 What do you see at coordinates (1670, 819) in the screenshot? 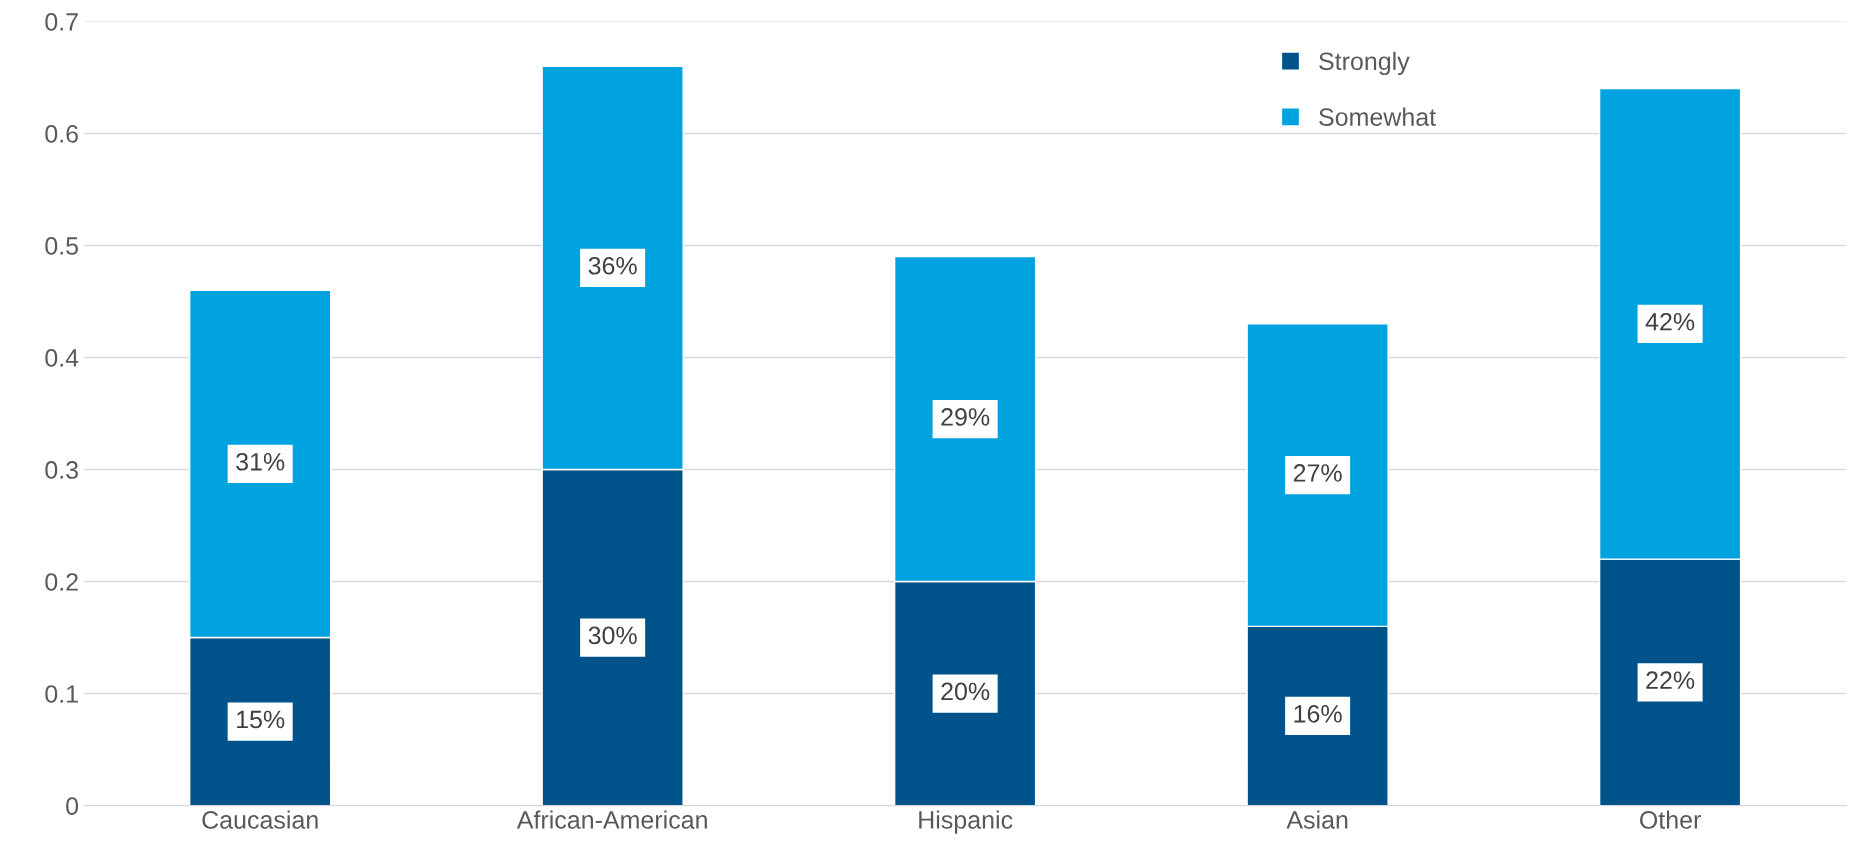
I see `x-tick-label: Other` at bounding box center [1670, 819].